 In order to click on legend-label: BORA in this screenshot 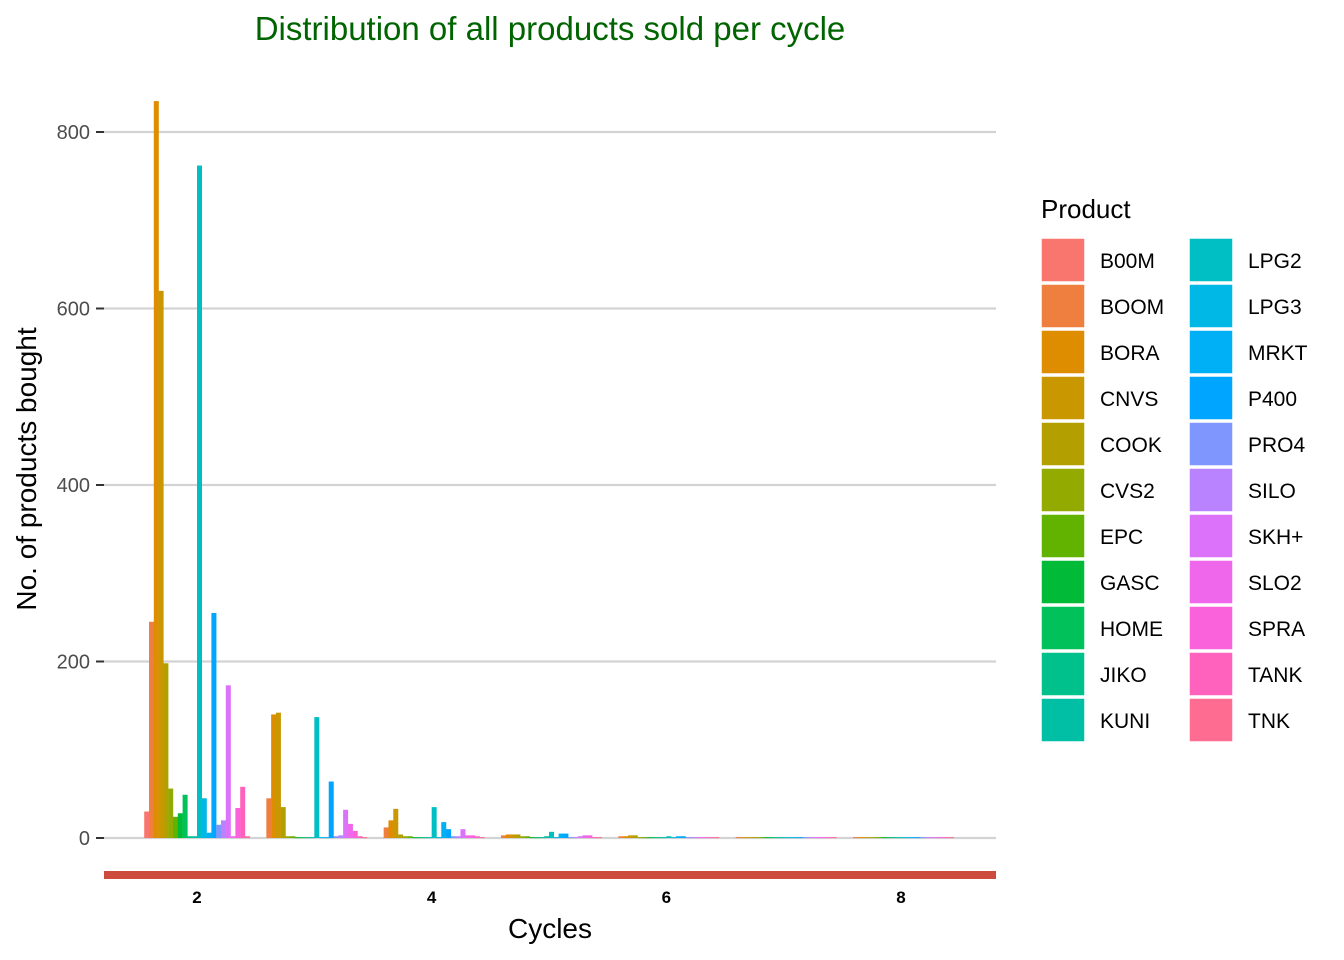, I will do `click(1130, 353)`.